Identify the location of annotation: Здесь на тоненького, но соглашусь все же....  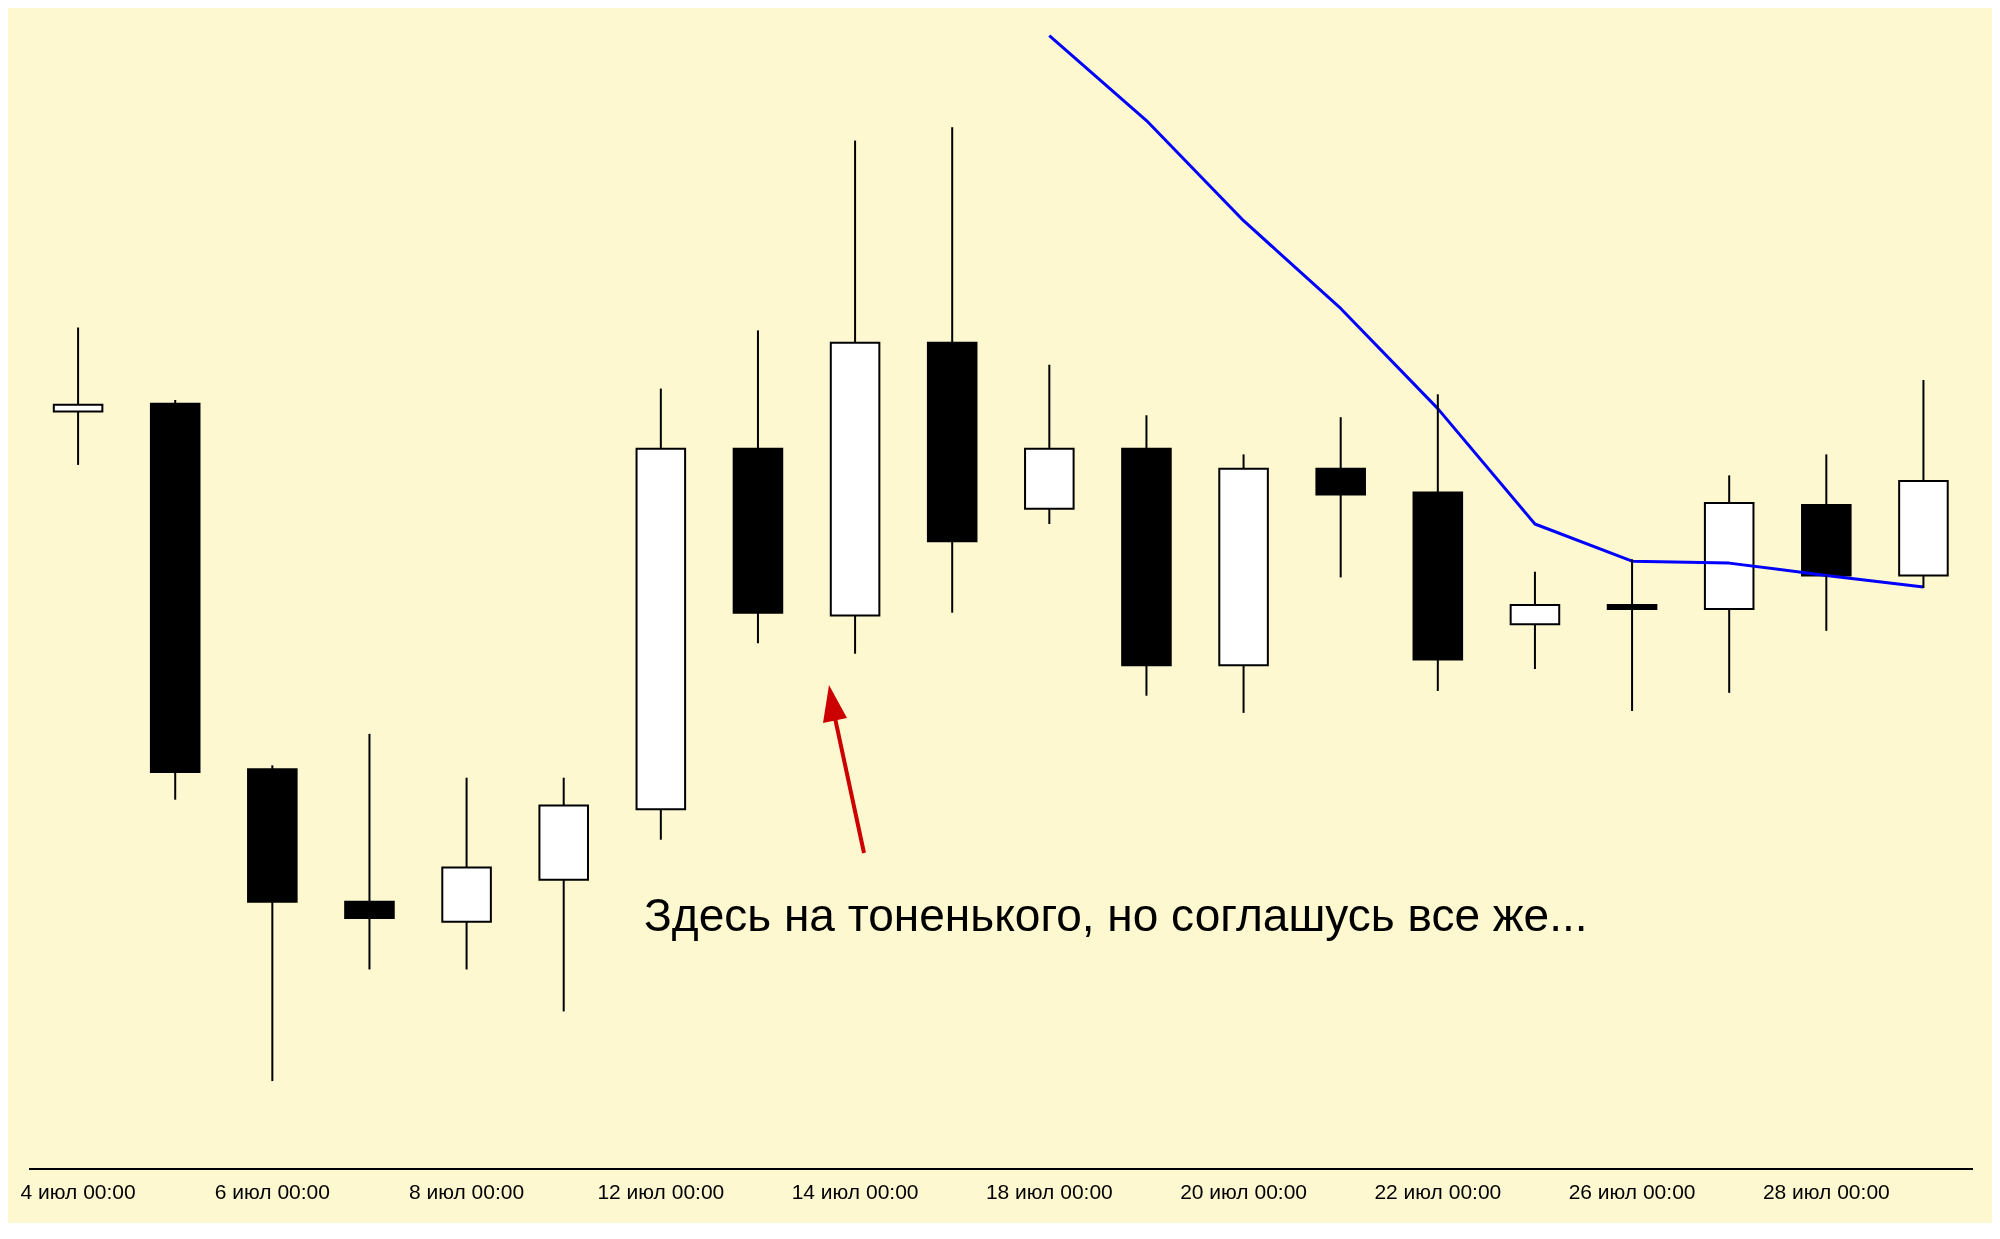
(1116, 915).